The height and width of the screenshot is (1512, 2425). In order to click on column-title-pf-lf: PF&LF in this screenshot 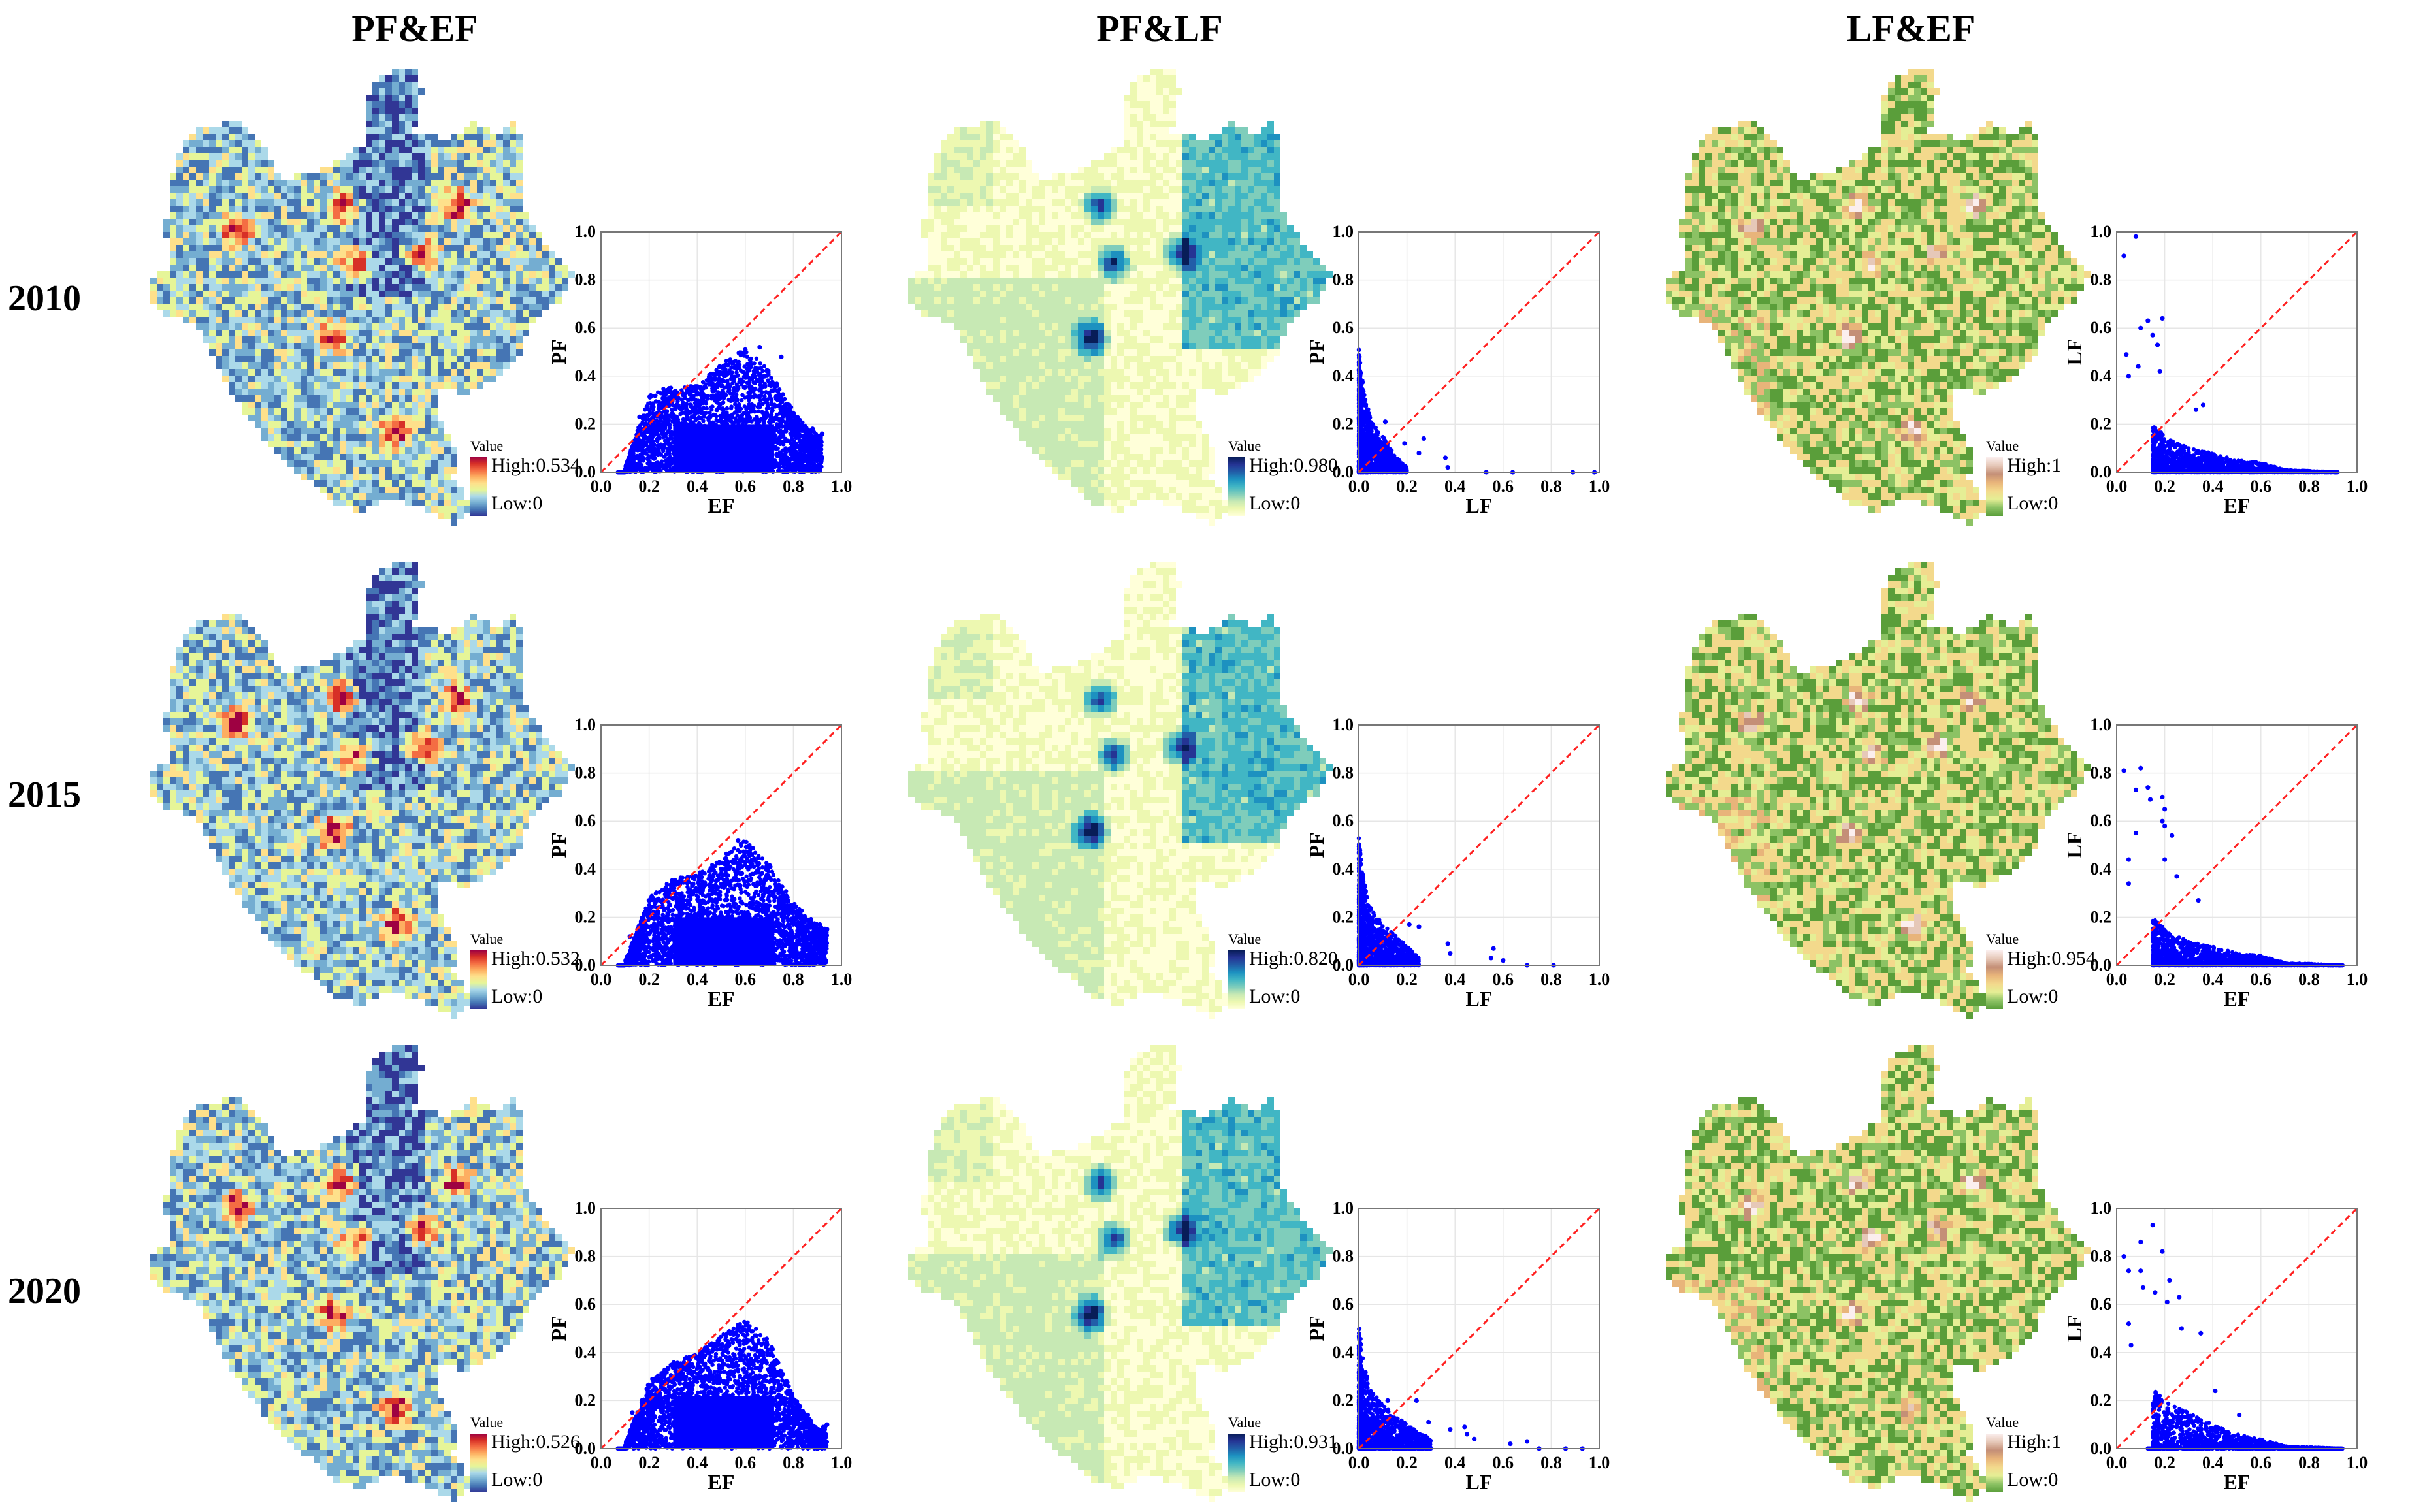, I will do `click(1160, 28)`.